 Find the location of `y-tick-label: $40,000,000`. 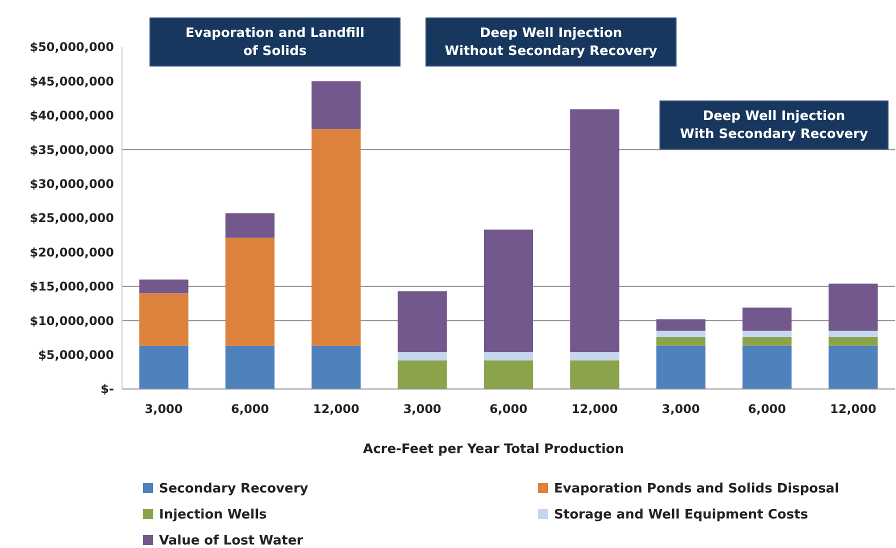

y-tick-label: $40,000,000 is located at coordinates (72, 115).